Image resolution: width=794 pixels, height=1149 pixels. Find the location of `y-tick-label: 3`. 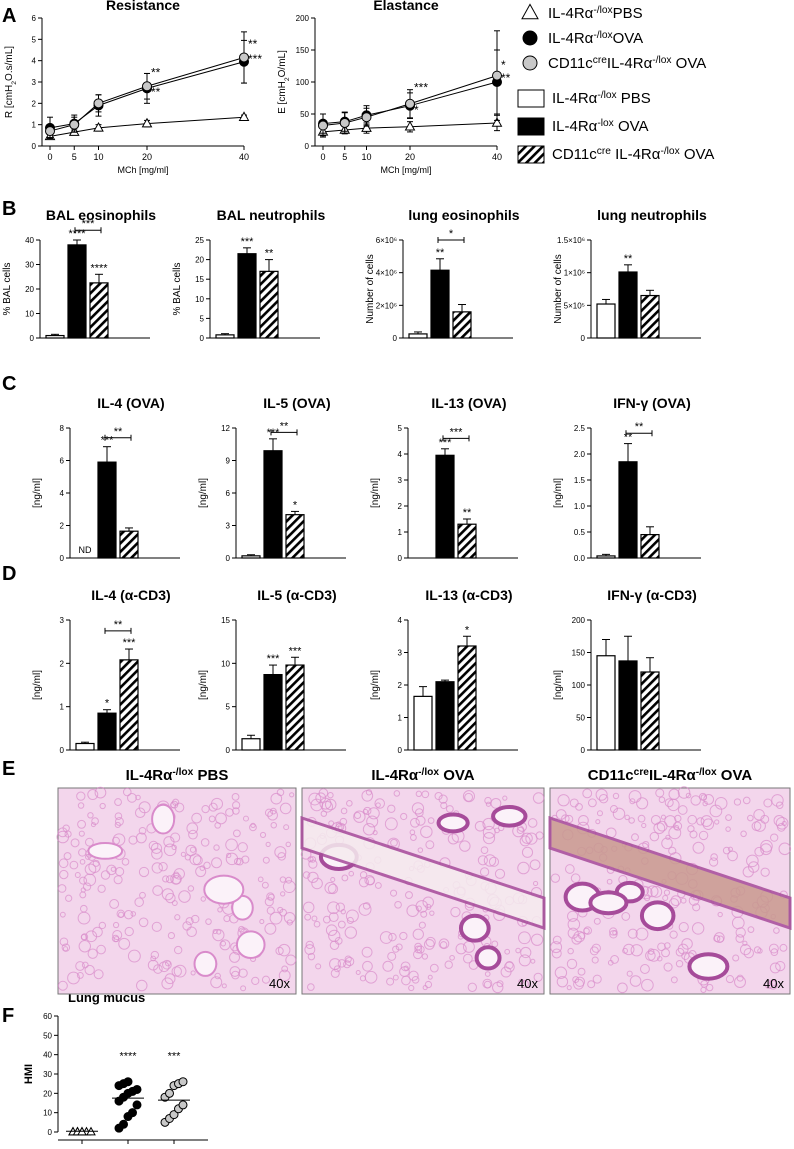

y-tick-label: 3 is located at coordinates (228, 526).